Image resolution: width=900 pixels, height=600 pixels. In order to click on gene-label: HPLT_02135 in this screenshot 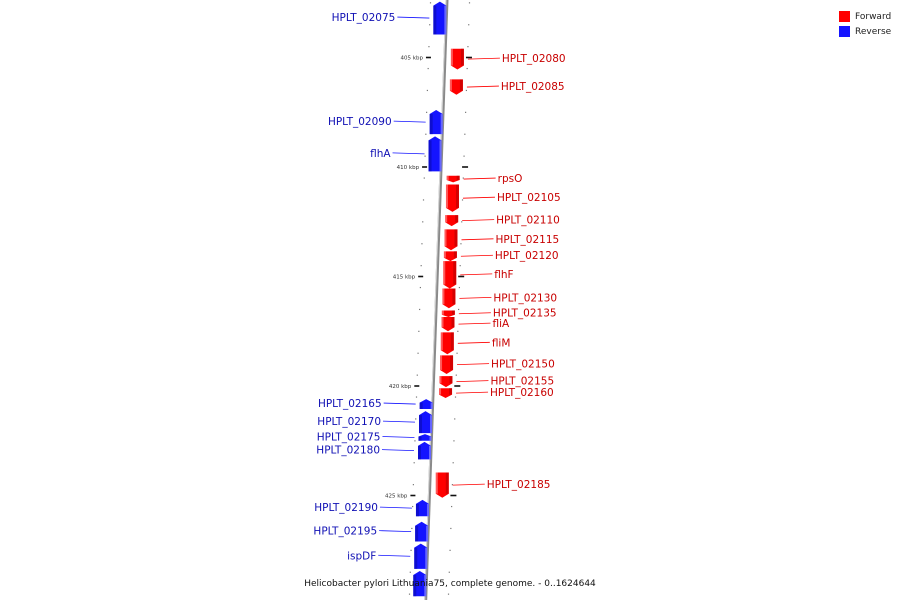, I will do `click(525, 314)`.